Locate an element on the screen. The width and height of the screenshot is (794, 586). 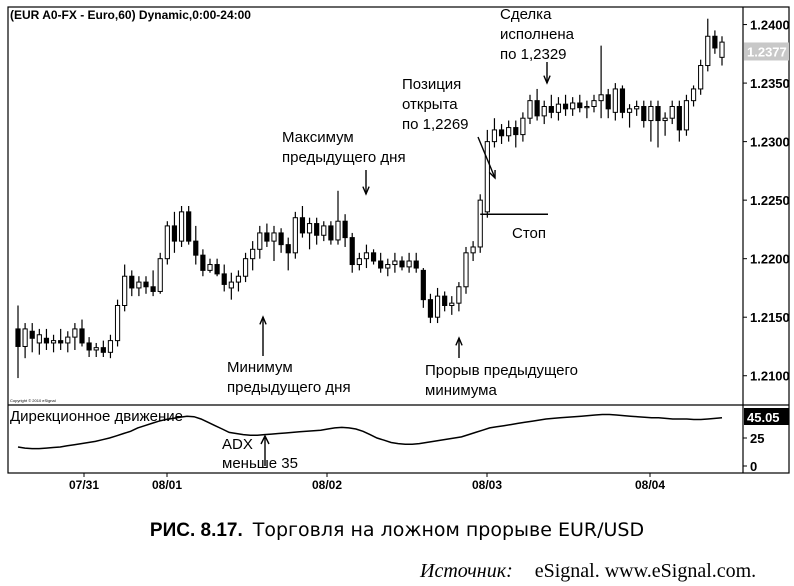
current-price-box is located at coordinates (766, 51).